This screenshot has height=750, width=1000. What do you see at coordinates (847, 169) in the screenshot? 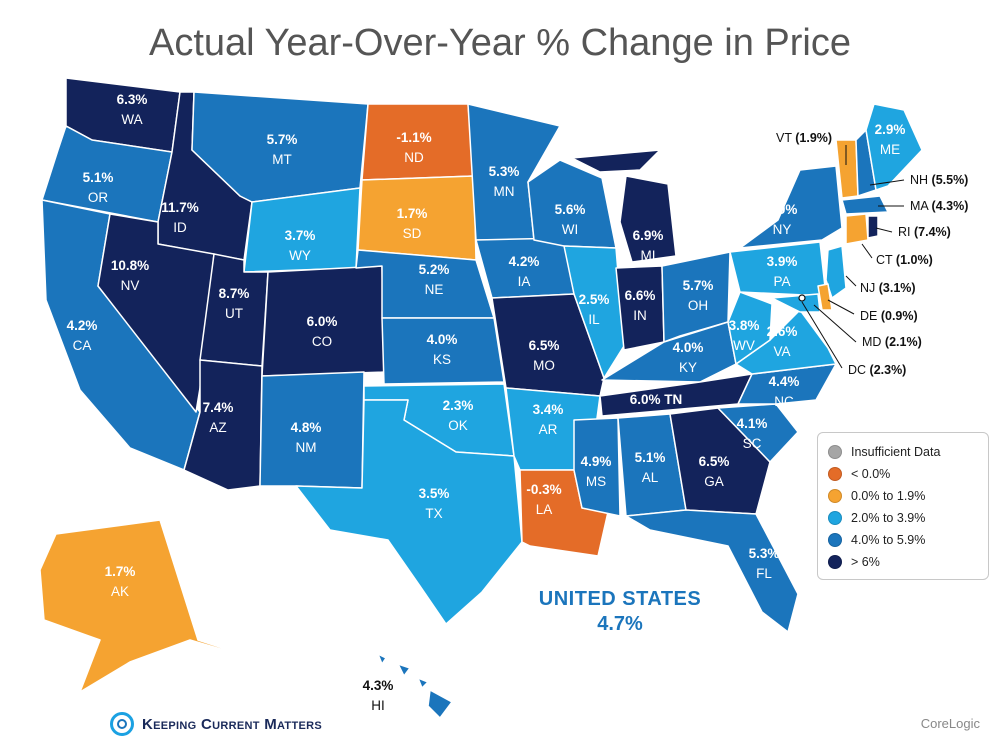
I see `state-VT` at bounding box center [847, 169].